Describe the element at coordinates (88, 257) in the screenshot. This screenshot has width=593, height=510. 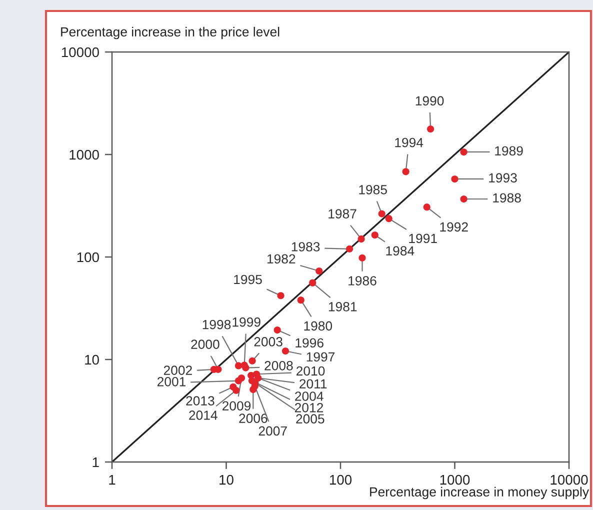
I see `y-tick-label: 100` at that location.